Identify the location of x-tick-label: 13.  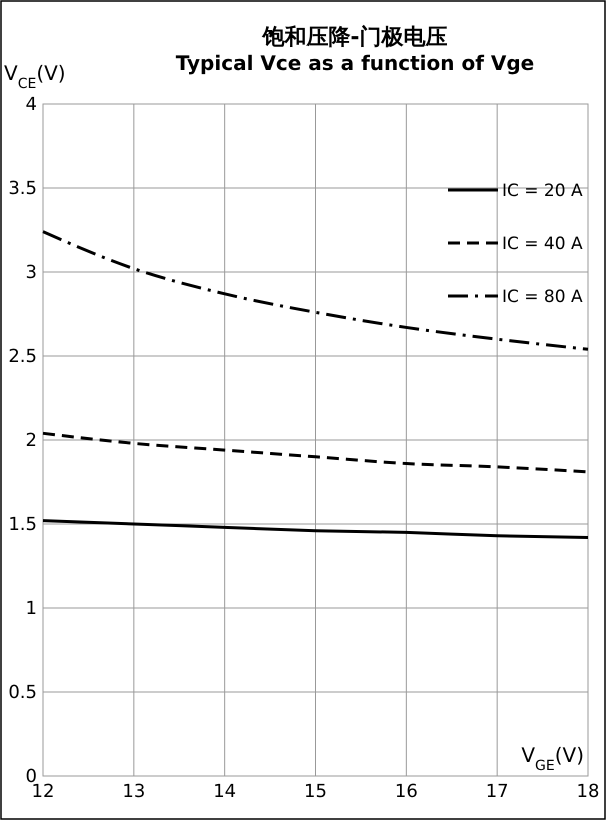
(134, 791).